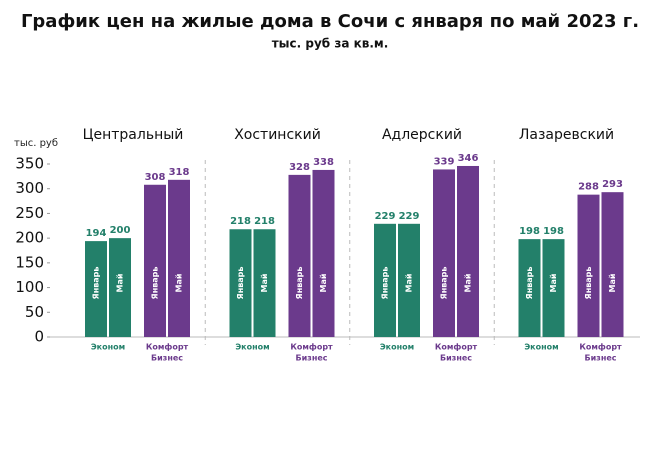 The height and width of the screenshot is (471, 660). I want to click on value-label: 308, so click(155, 177).